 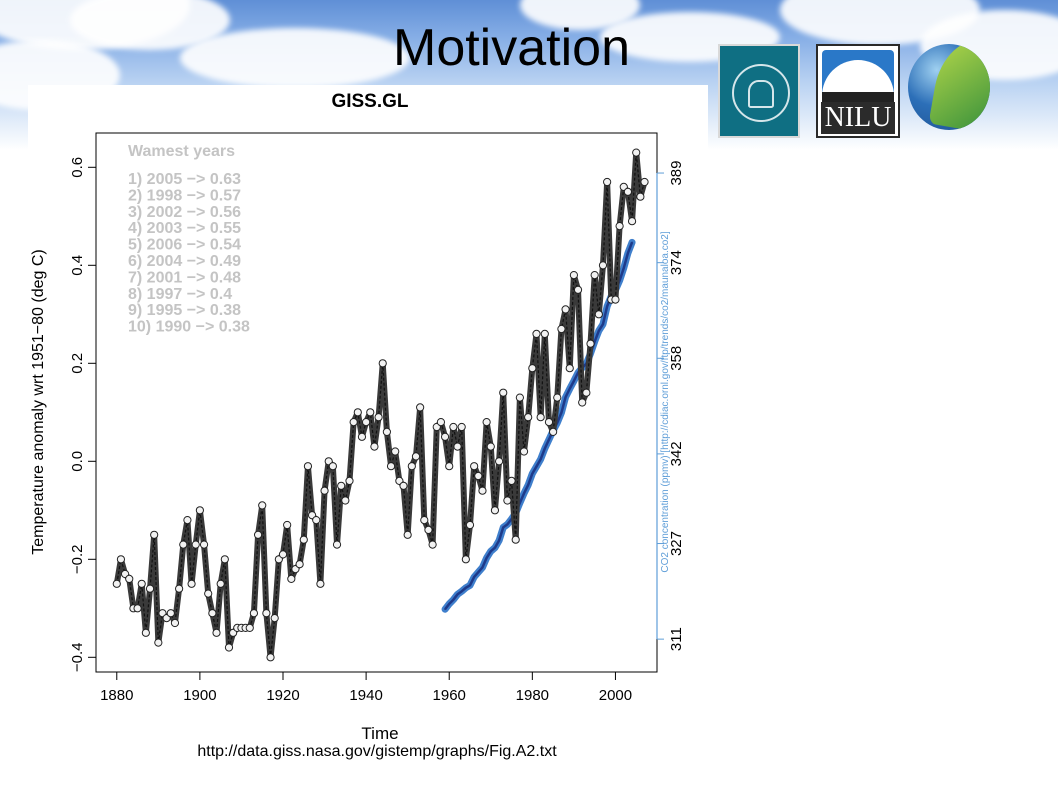 I want to click on nilu-logo: NILU, so click(x=858, y=91).